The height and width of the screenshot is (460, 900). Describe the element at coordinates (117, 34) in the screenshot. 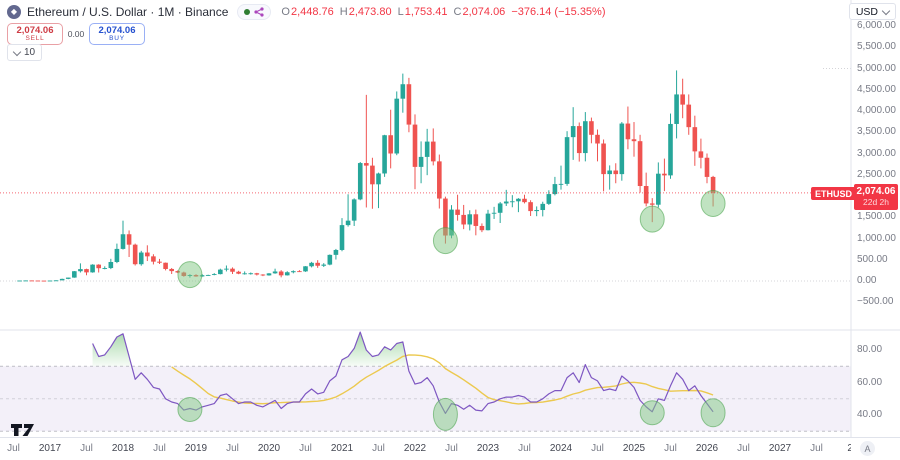

I see `buy-button: 2,074.06 BUY` at that location.